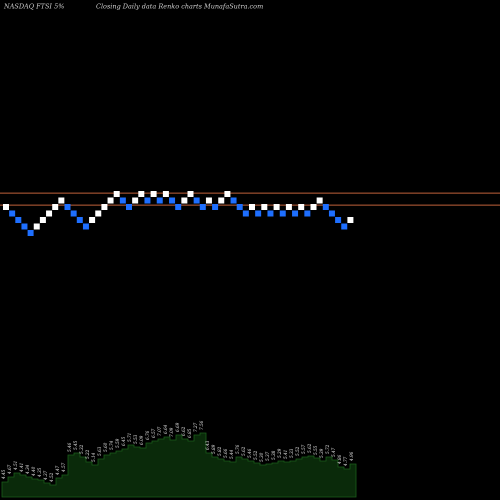 The height and width of the screenshot is (500, 500). What do you see at coordinates (15, 466) in the screenshot?
I see `volume-label: 4.51` at bounding box center [15, 466].